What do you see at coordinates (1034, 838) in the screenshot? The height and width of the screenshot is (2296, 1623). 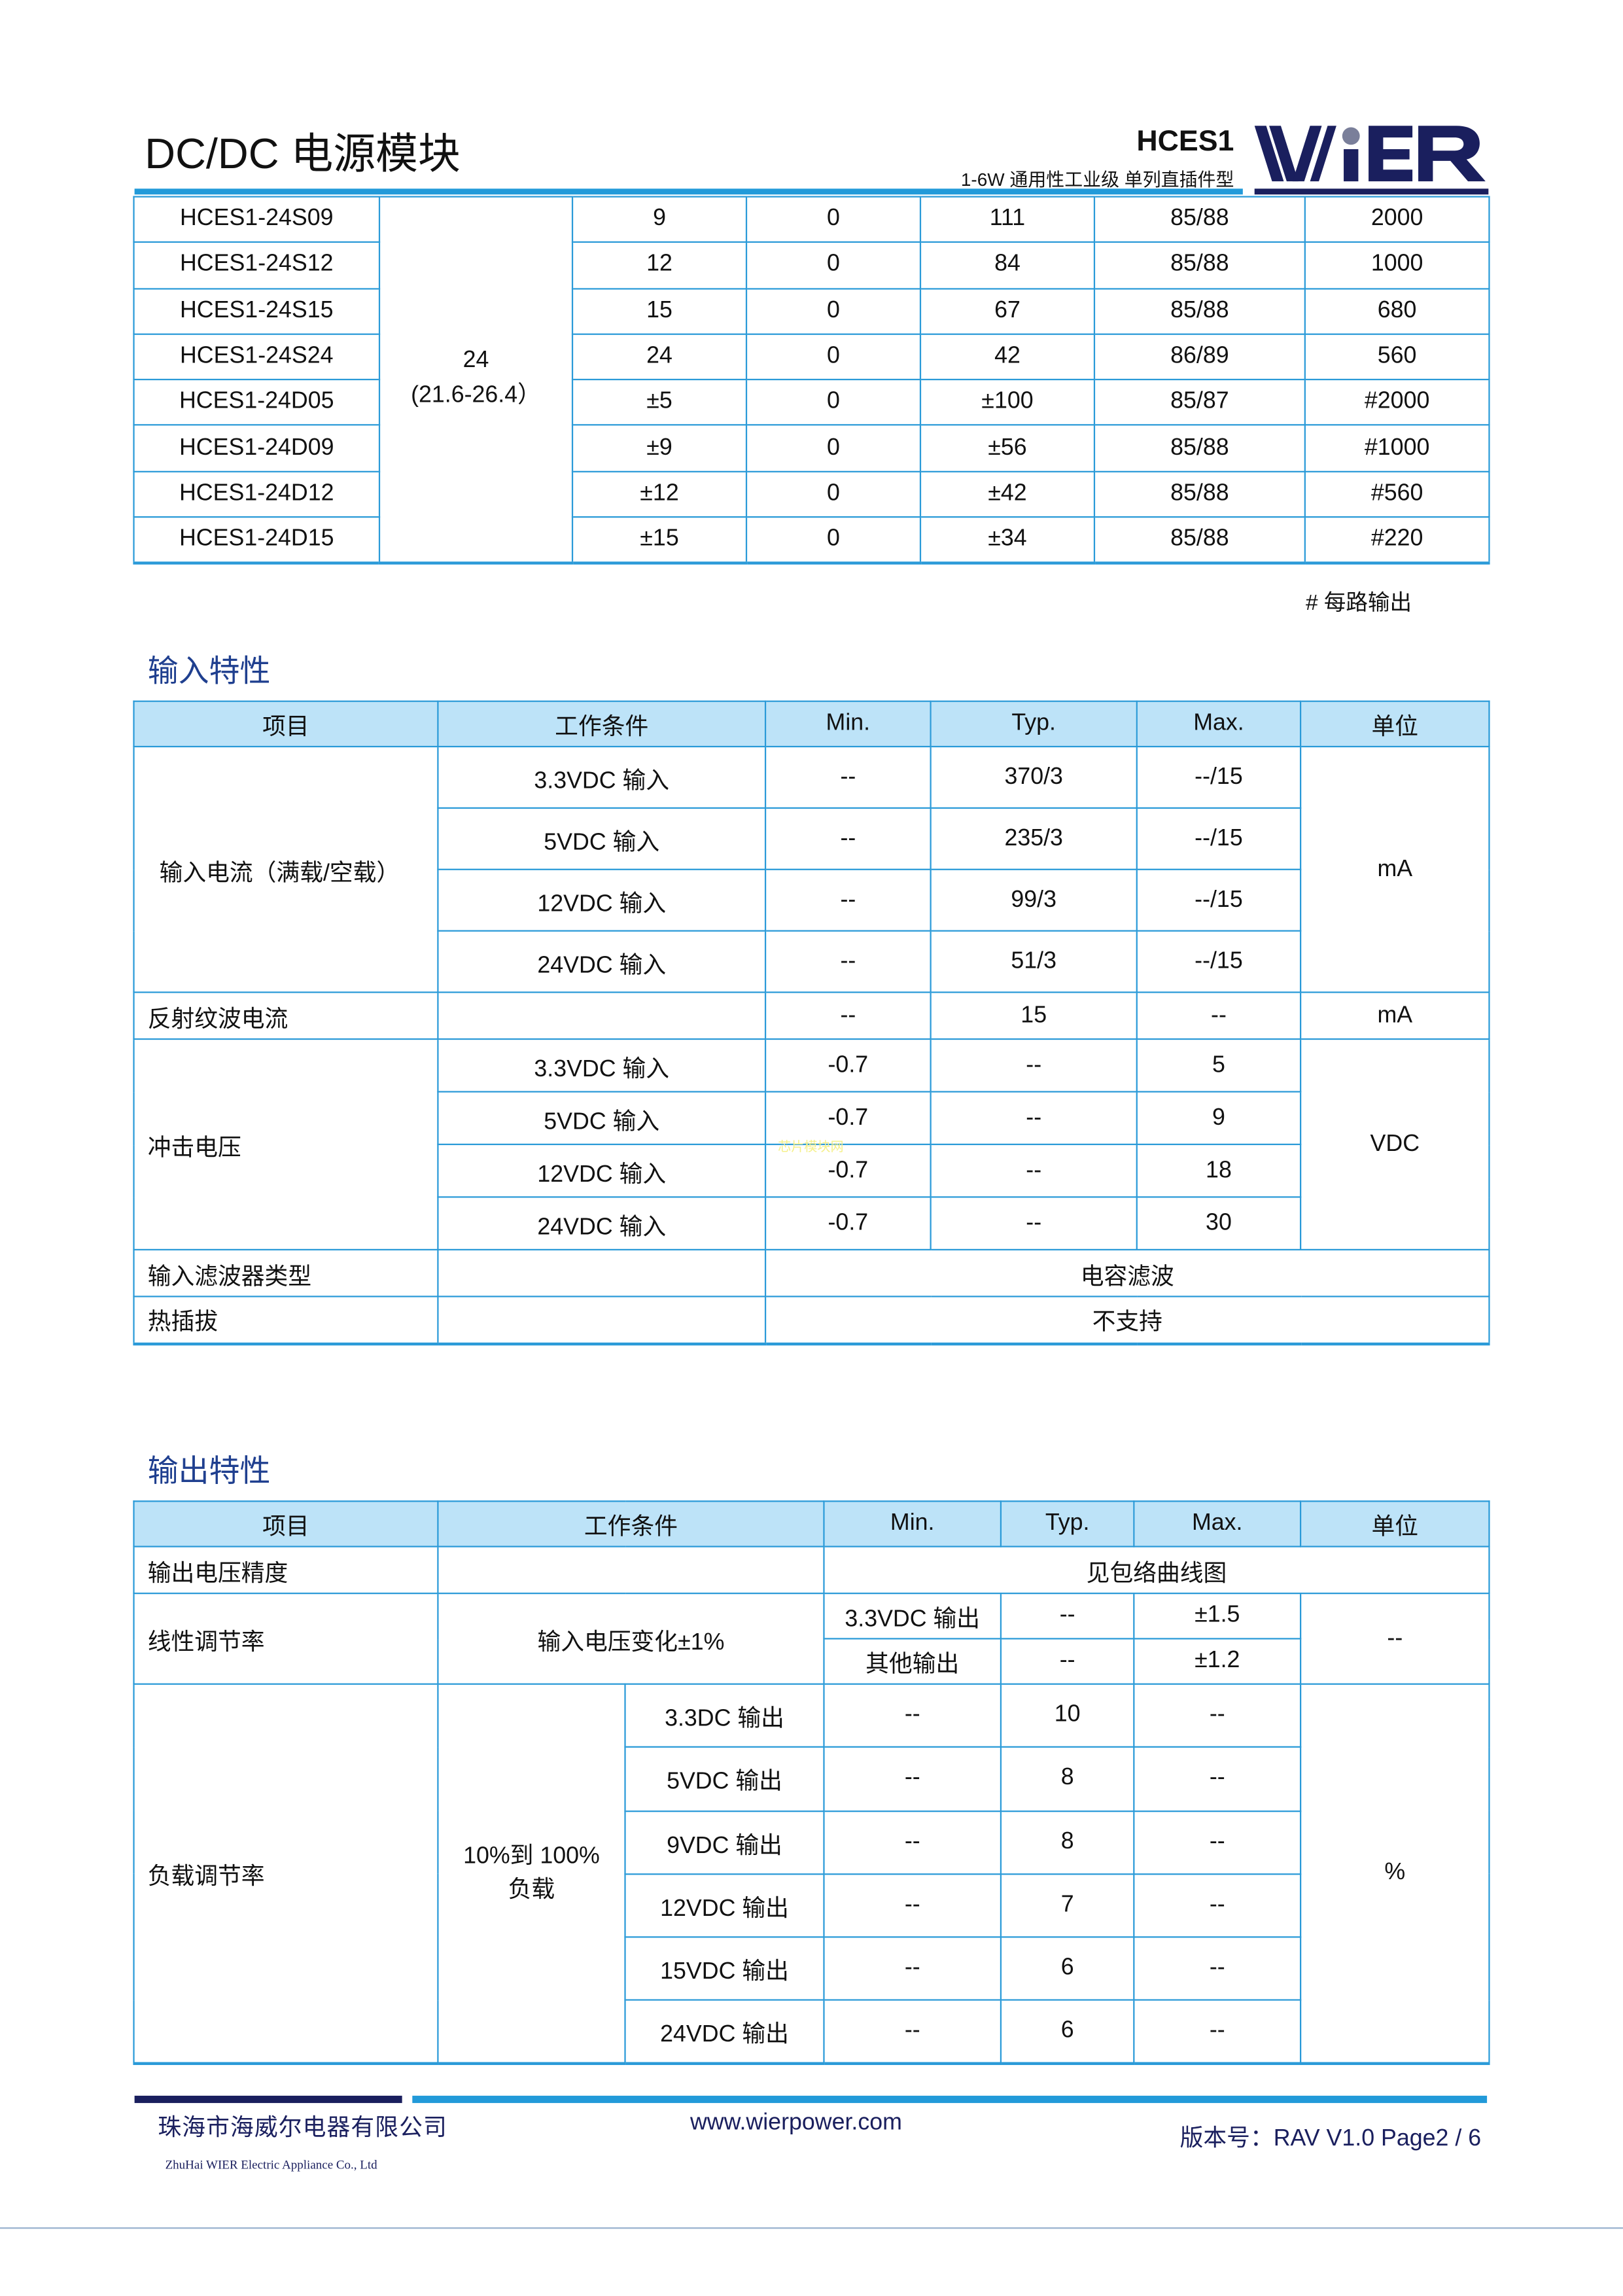 I see `cell: 235/3` at bounding box center [1034, 838].